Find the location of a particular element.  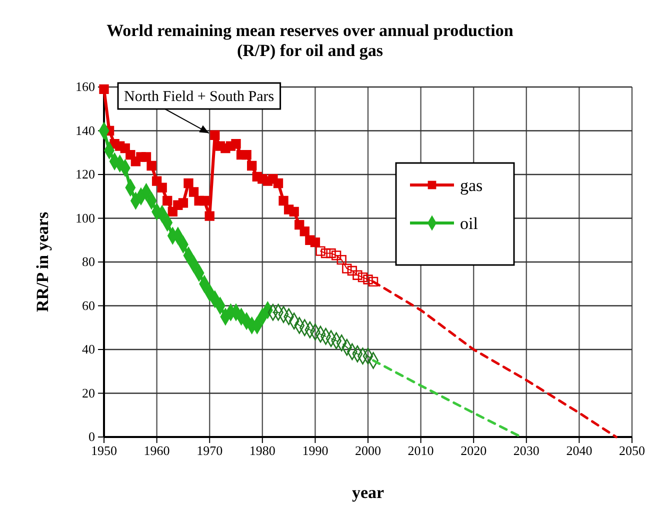

x-tick-label: 1960 is located at coordinates (157, 450).